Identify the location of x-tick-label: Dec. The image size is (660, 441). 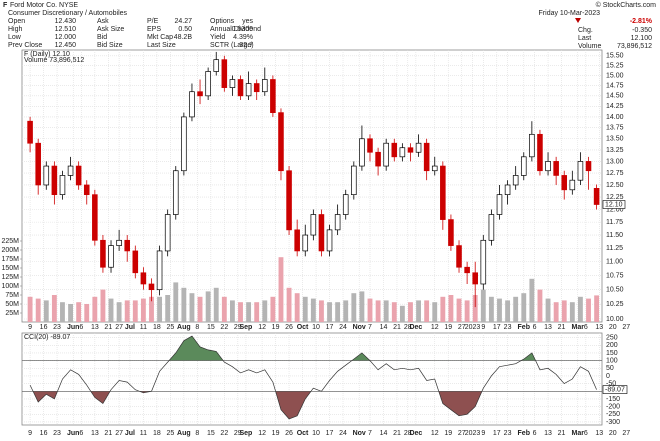
(415, 433).